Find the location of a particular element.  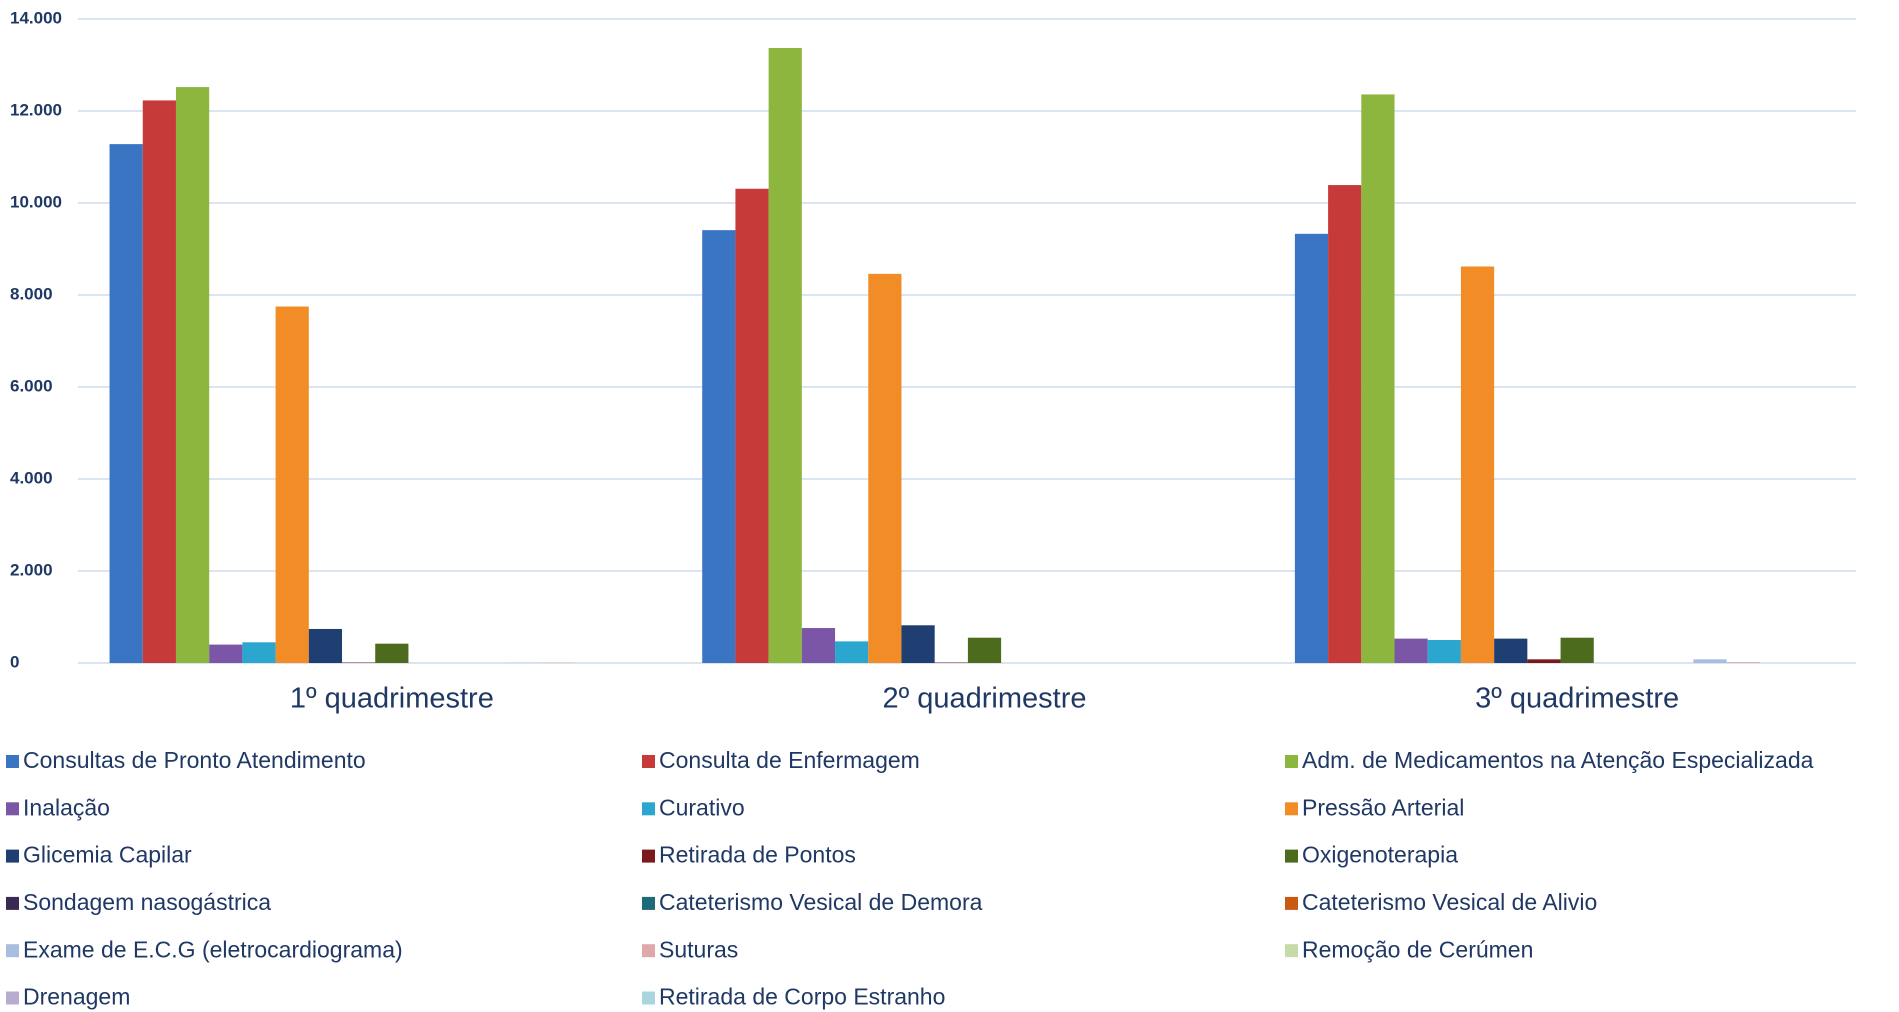

legend-label: Suturas is located at coordinates (698, 949).